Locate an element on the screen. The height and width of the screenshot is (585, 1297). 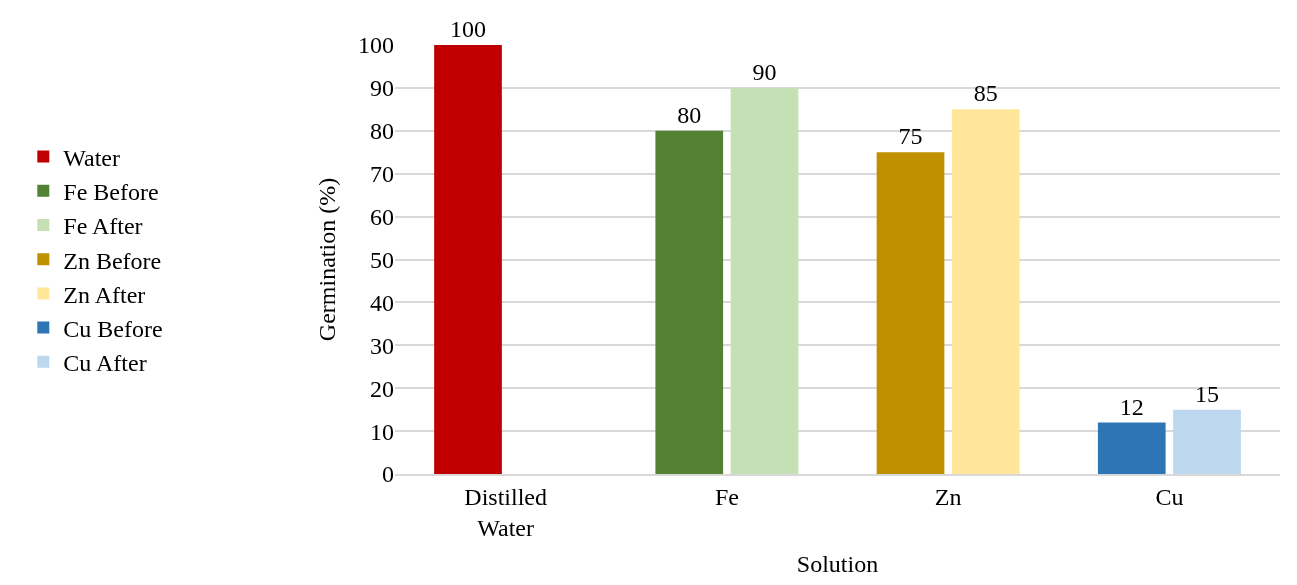
legend-label: Zn Before is located at coordinates (112, 260).